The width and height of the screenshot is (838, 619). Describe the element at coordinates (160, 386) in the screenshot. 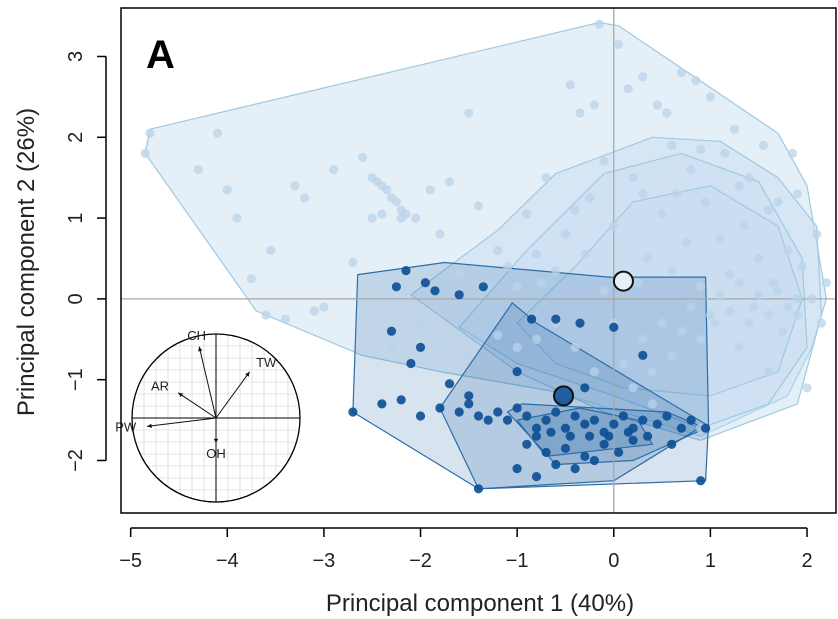

I see `loading-label: AR` at that location.